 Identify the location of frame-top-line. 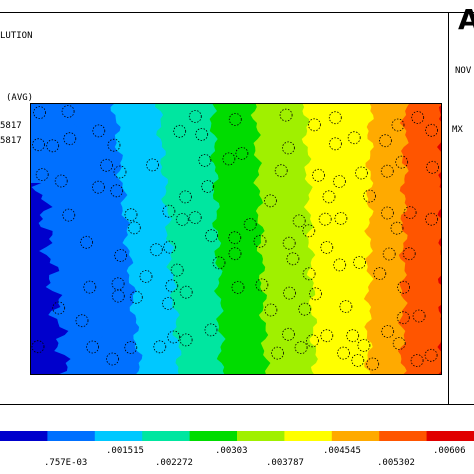
(237, 12).